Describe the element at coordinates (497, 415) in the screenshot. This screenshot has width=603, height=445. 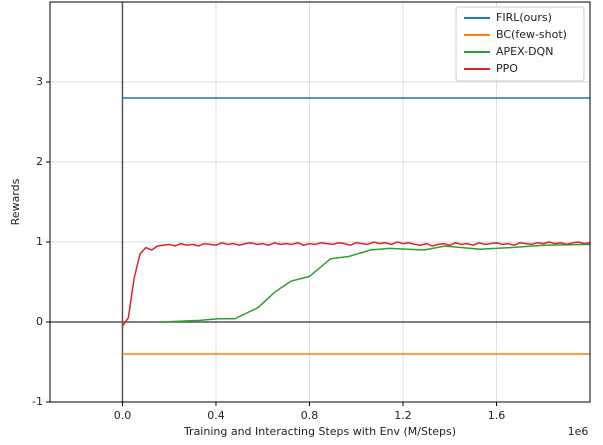
I see `x-tick-label: 1.6` at that location.